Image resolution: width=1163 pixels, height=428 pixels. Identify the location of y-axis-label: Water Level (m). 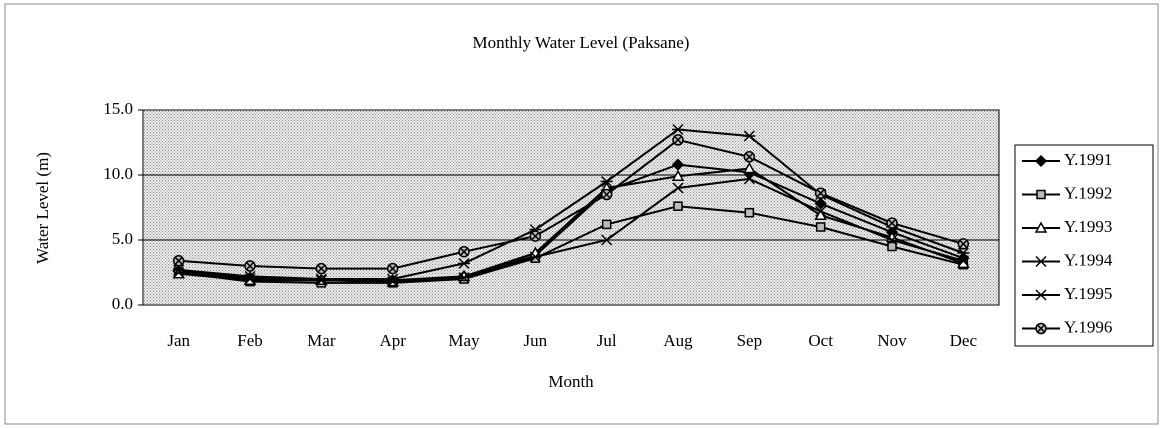
(42, 208).